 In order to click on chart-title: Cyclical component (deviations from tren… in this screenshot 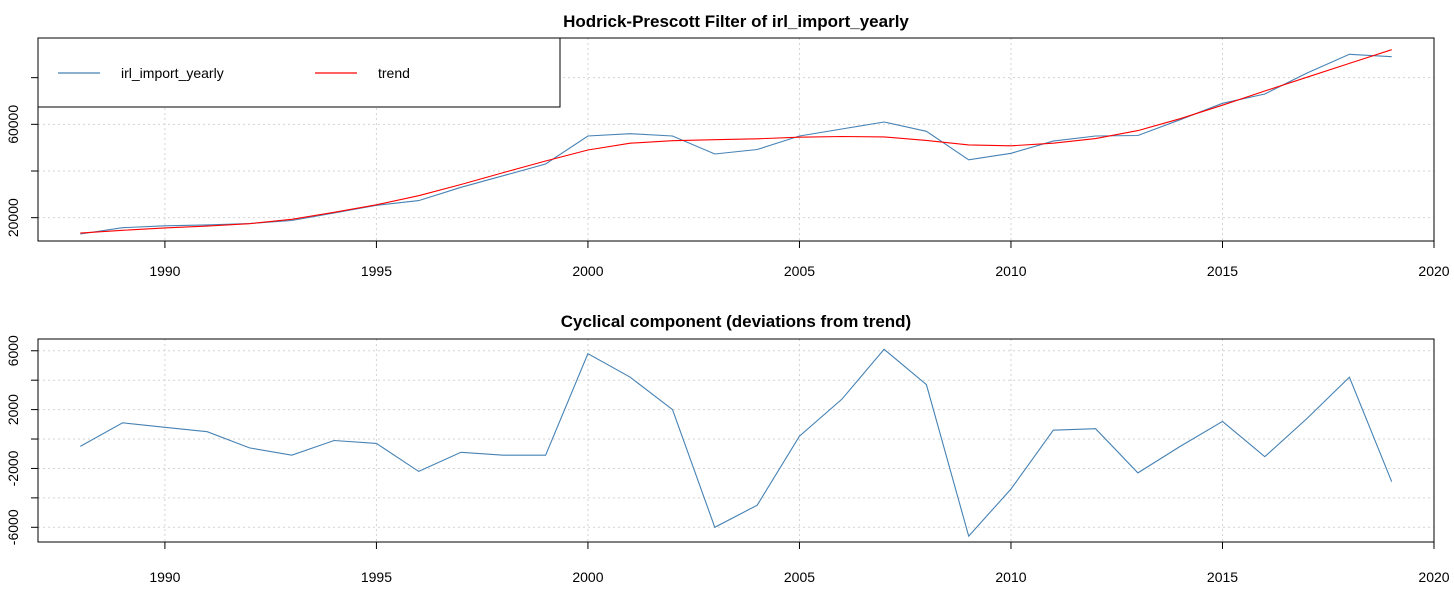, I will do `click(736, 321)`.